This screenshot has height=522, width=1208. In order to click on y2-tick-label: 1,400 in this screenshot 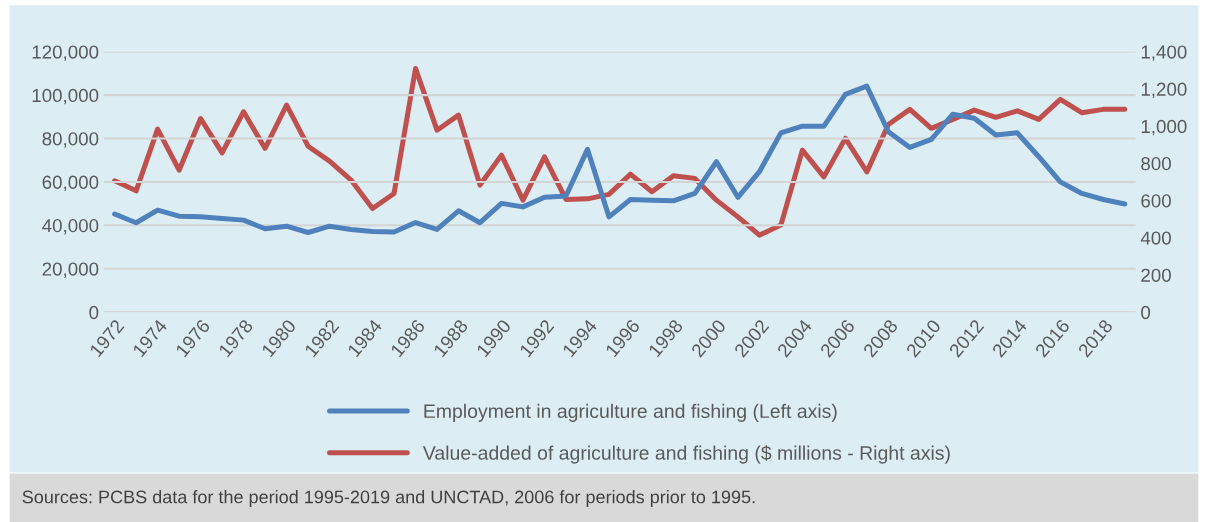, I will do `click(1164, 53)`.